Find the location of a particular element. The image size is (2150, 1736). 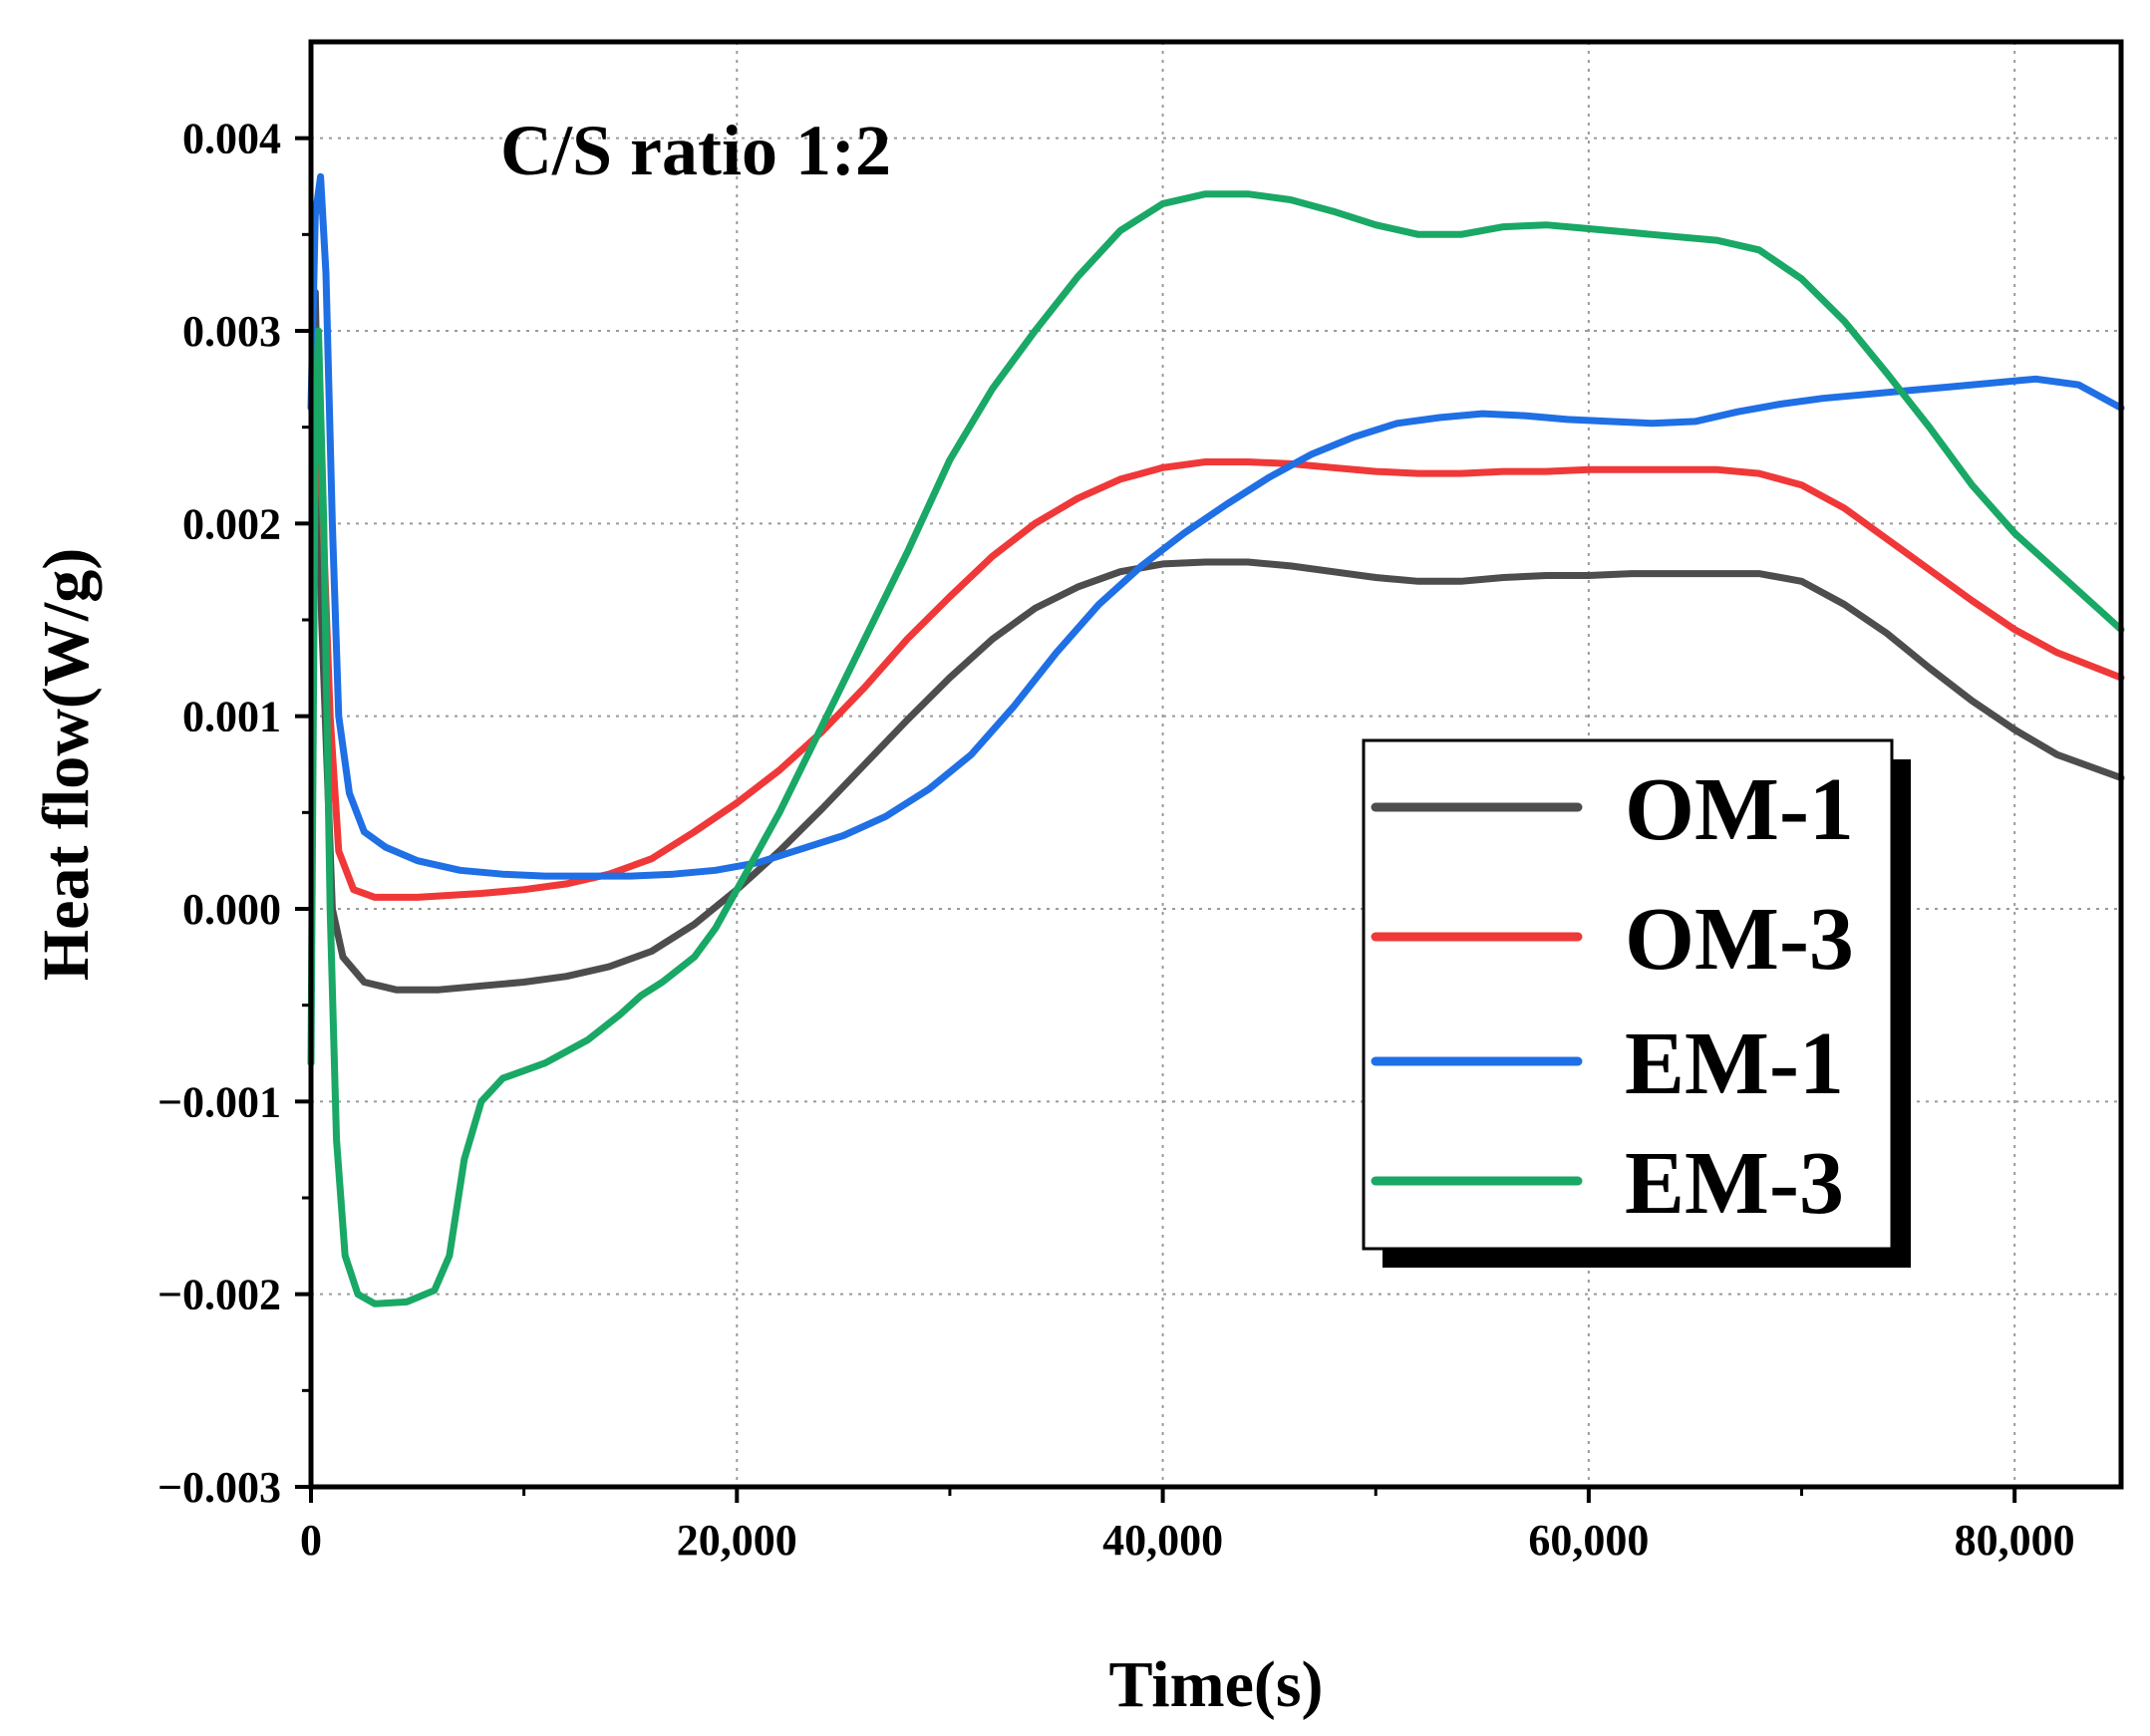

y-tick-label: 0.000 is located at coordinates (231, 909).